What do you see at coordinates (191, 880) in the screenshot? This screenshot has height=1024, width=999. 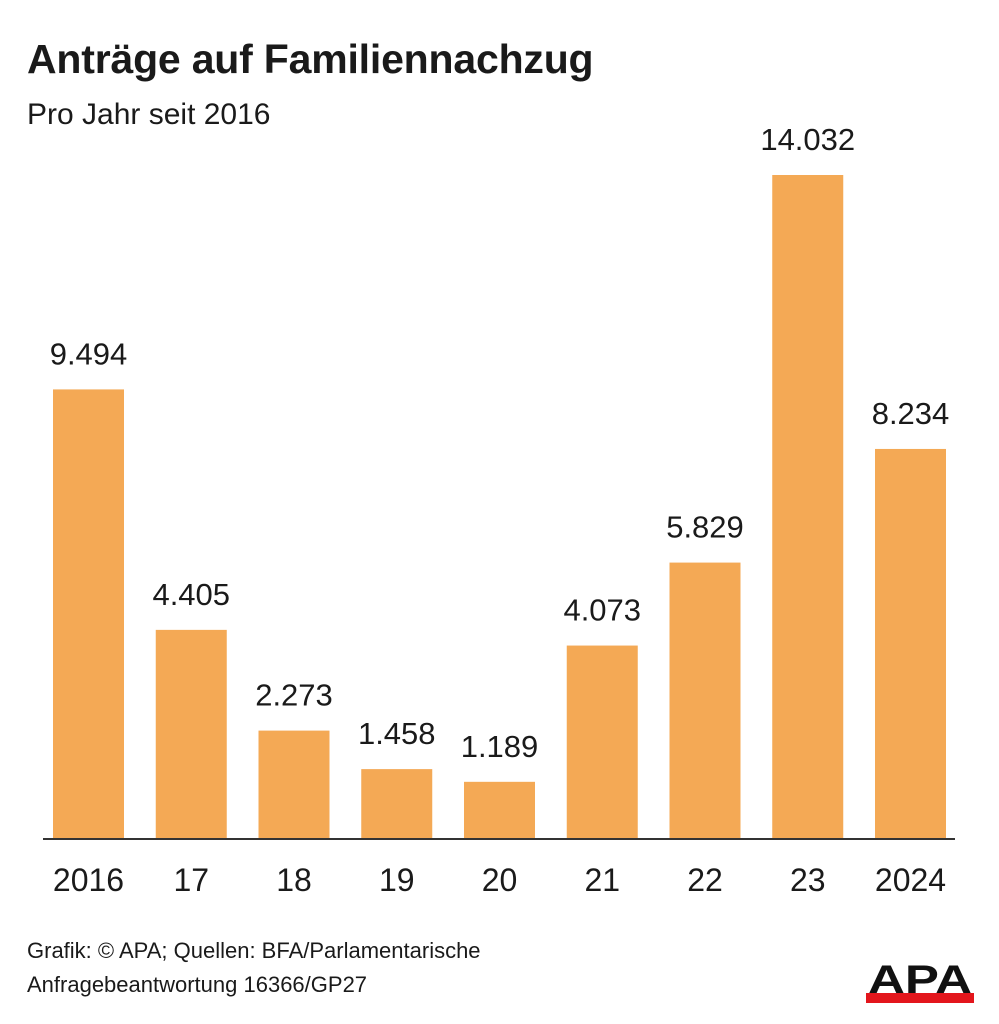 I see `x-tick-label: 17` at bounding box center [191, 880].